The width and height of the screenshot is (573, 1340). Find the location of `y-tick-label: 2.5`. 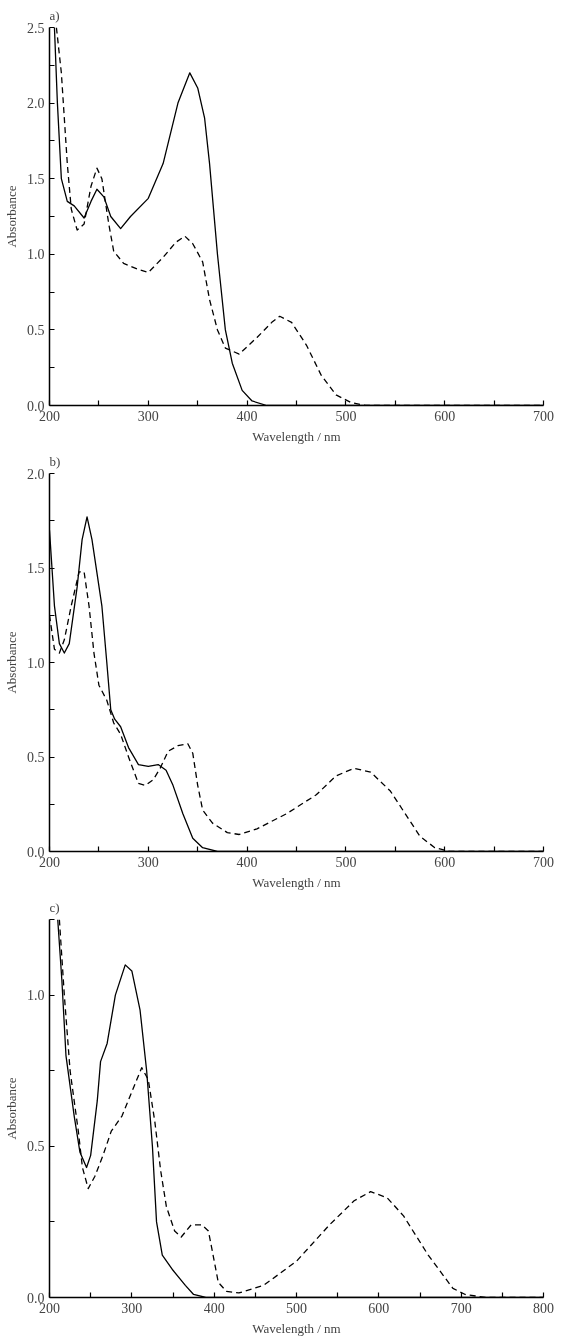

y-tick-label: 2.5 is located at coordinates (36, 28).